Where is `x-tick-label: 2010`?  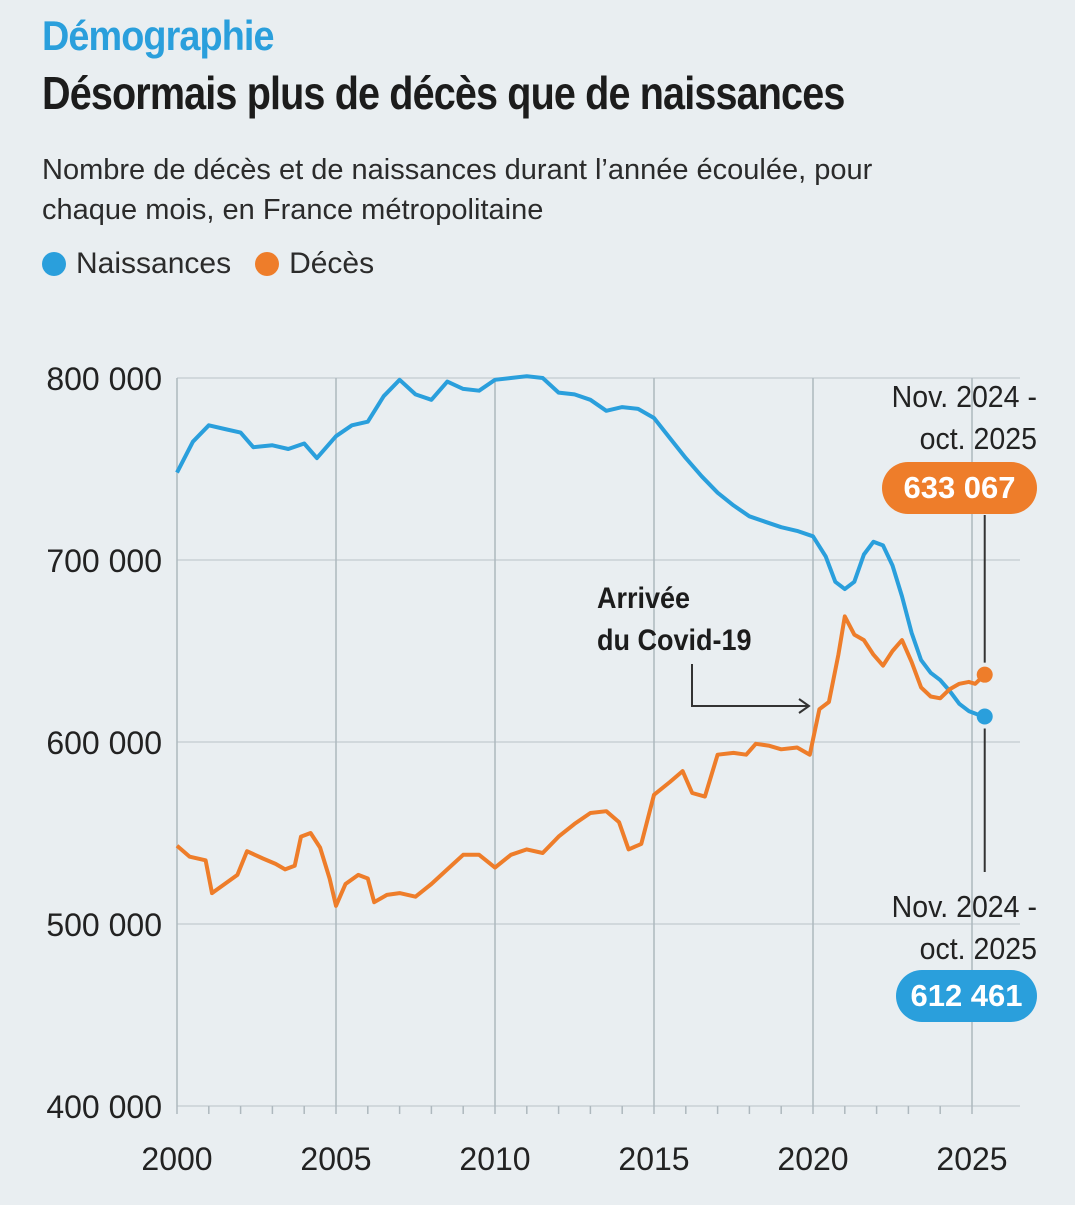 x-tick-label: 2010 is located at coordinates (494, 1159).